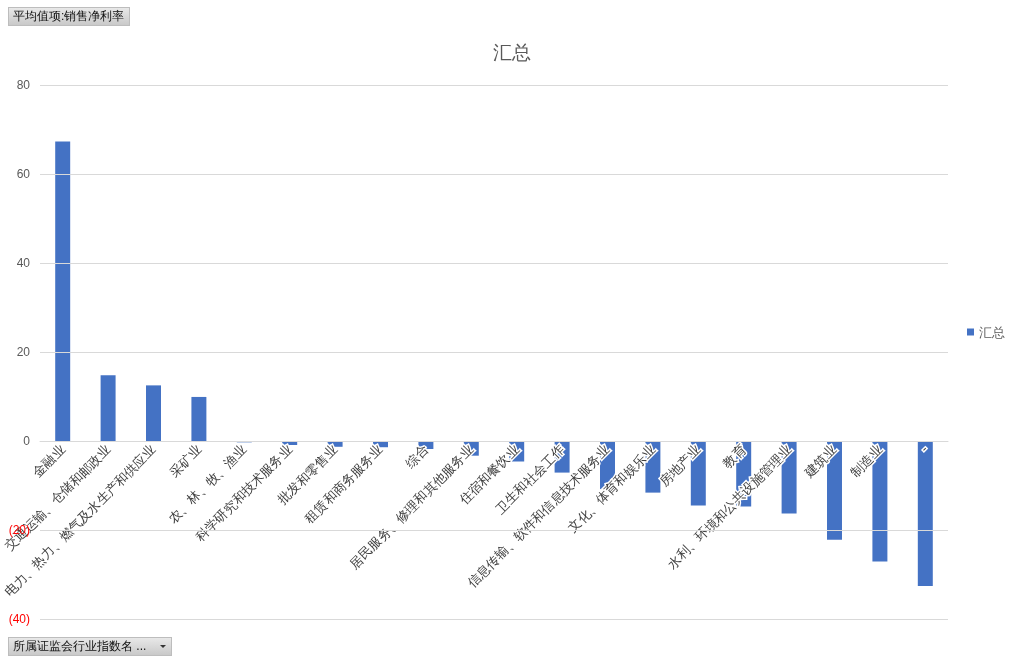  I want to click on y-tick-label: 40, so click(23, 263).